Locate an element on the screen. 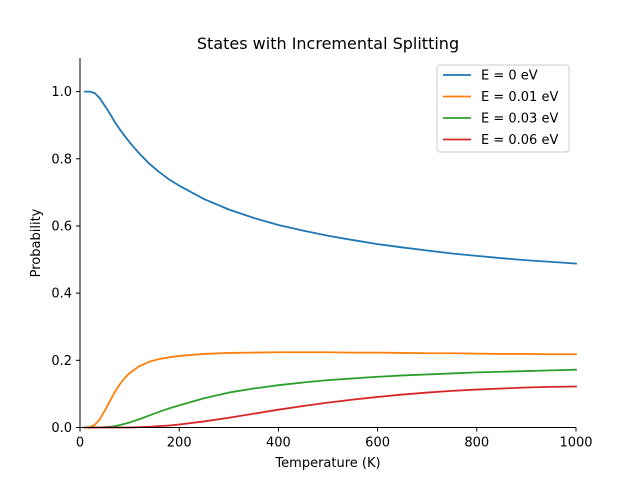 This screenshot has width=640, height=480. x-tick-label: 400 is located at coordinates (278, 443).